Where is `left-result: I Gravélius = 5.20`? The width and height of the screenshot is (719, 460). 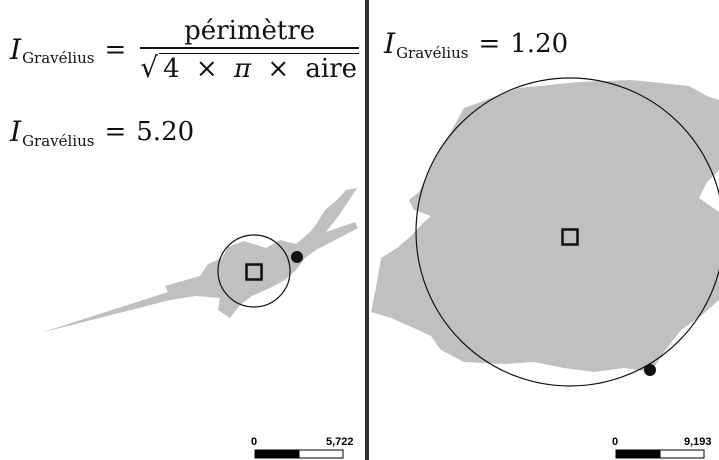
left-result: I Gravélius = 5.20 is located at coordinates (102, 132).